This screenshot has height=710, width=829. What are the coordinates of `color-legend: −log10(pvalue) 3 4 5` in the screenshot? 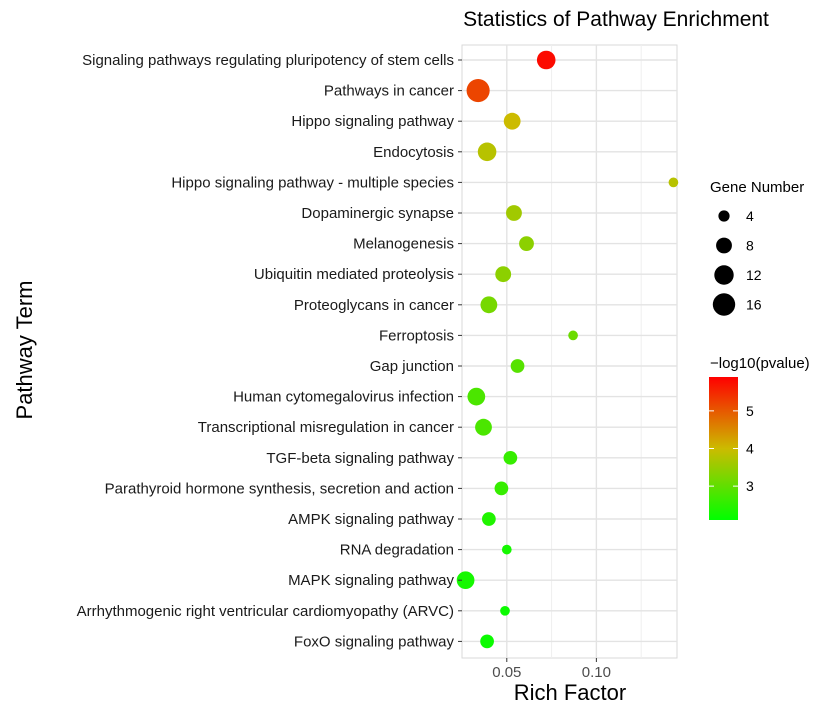 It's located at (759, 437).